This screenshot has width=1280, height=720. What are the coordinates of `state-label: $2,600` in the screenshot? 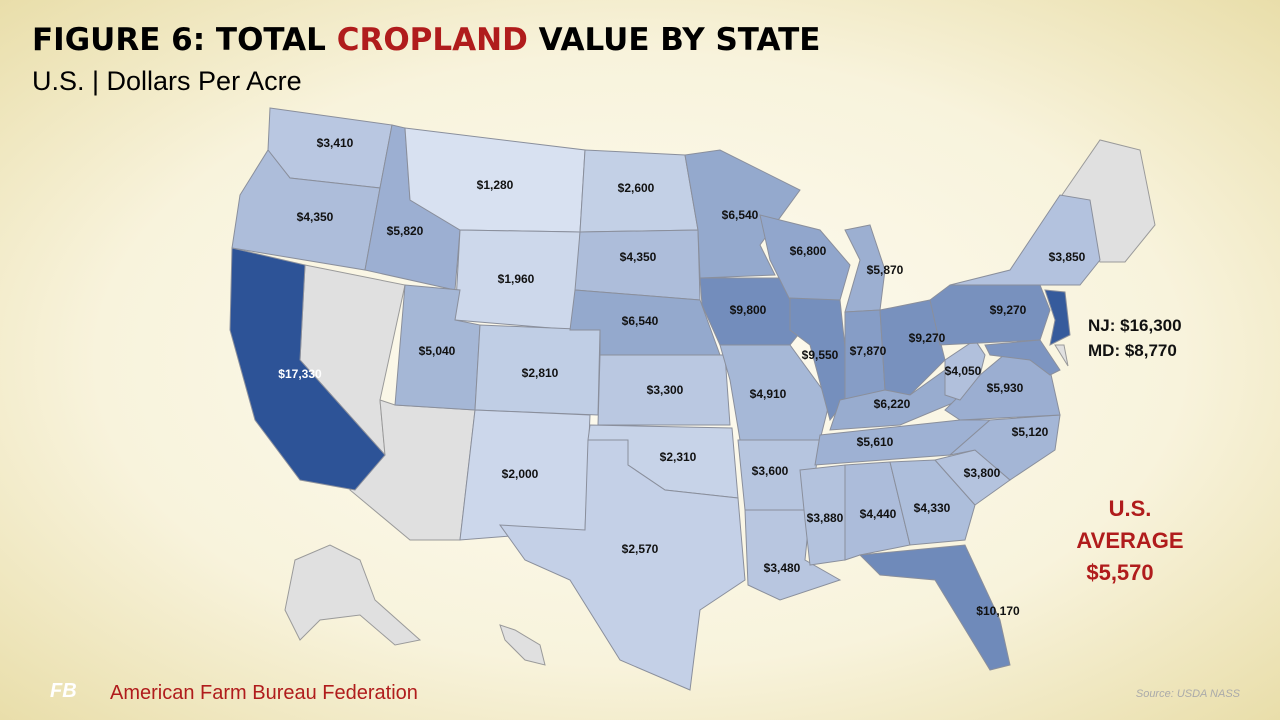 It's located at (636, 188).